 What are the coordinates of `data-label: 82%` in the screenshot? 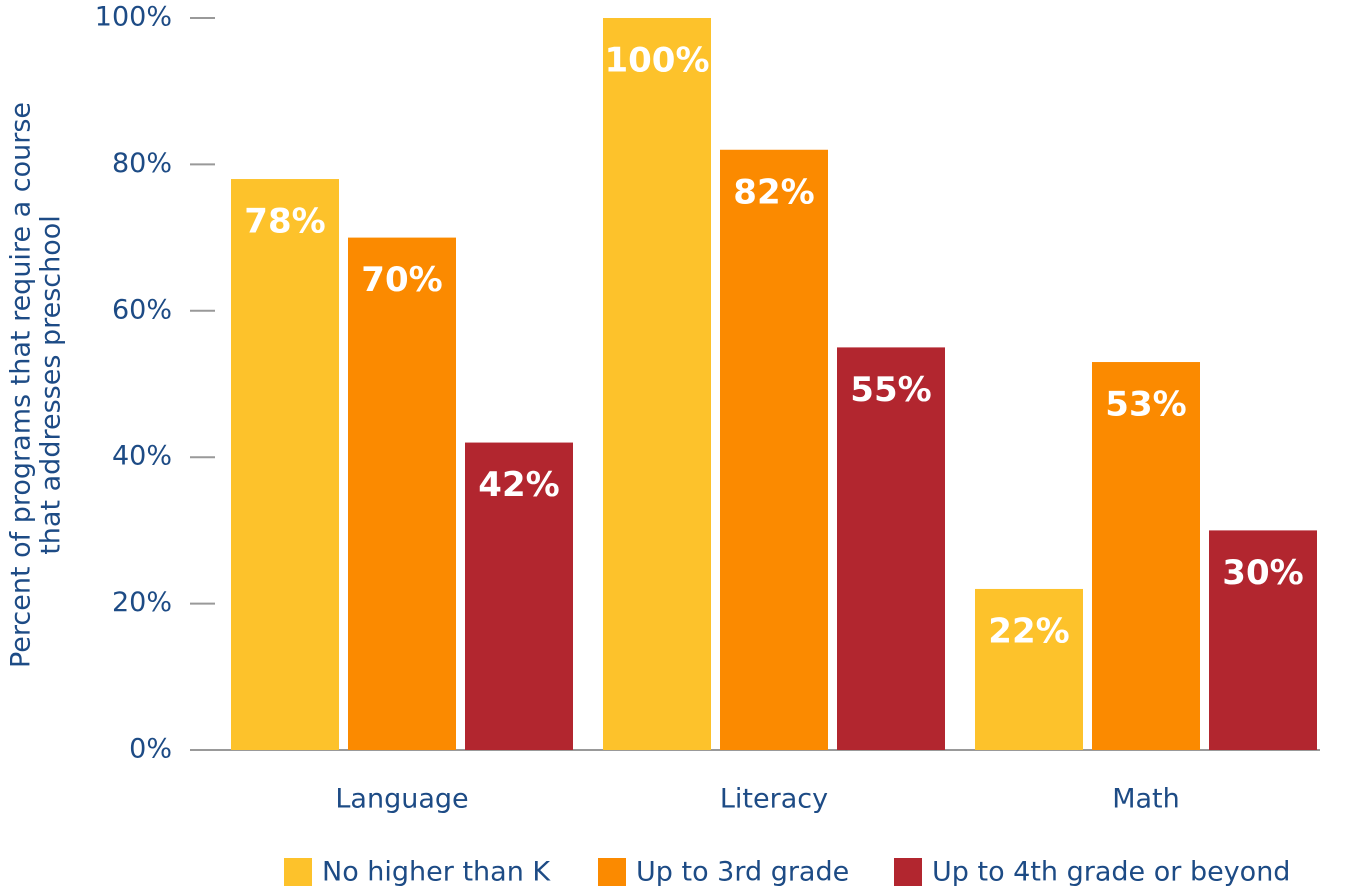 It's located at (773, 192).